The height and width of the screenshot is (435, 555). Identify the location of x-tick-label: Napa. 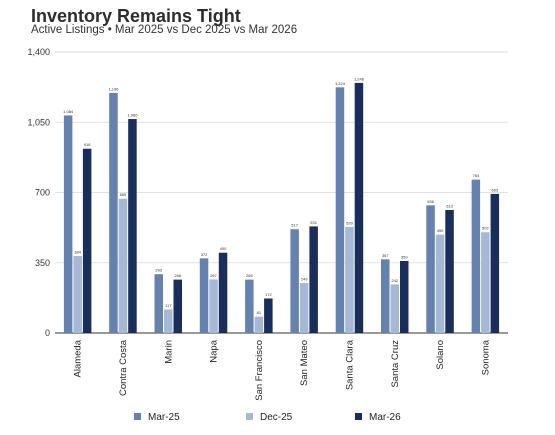
(214, 350).